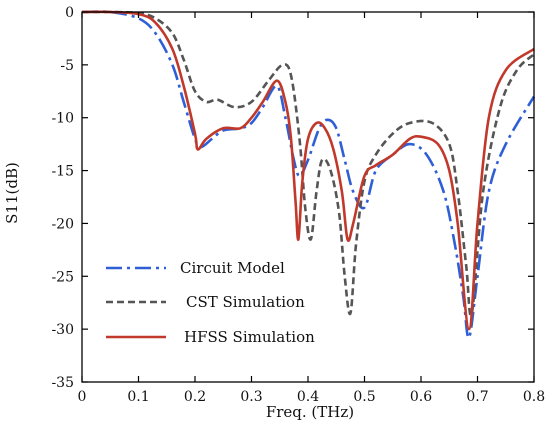 The width and height of the screenshot is (550, 430). I want to click on y-axis-title: S11(dB), so click(12, 193).